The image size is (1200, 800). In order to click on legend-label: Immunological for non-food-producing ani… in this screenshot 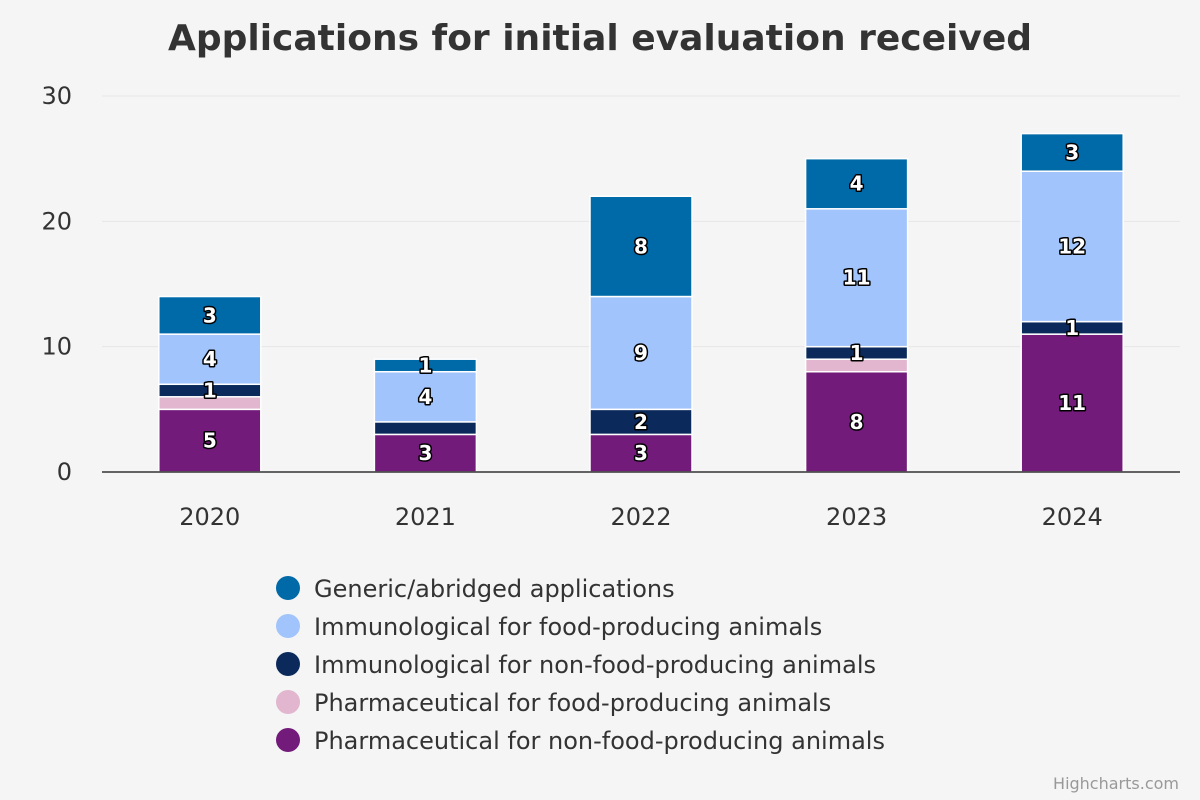, I will do `click(595, 665)`.